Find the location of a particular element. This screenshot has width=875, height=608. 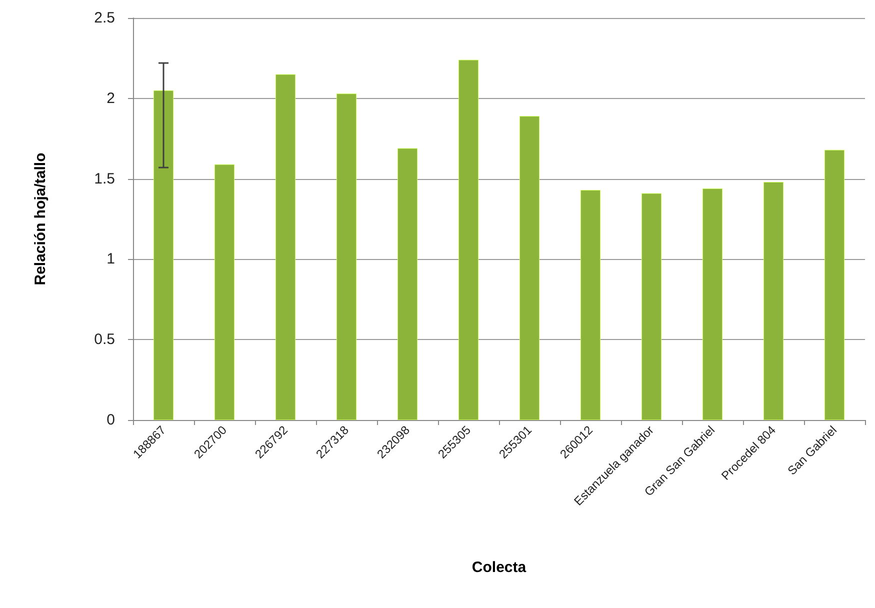

y-tick-label: 2 is located at coordinates (110, 98).